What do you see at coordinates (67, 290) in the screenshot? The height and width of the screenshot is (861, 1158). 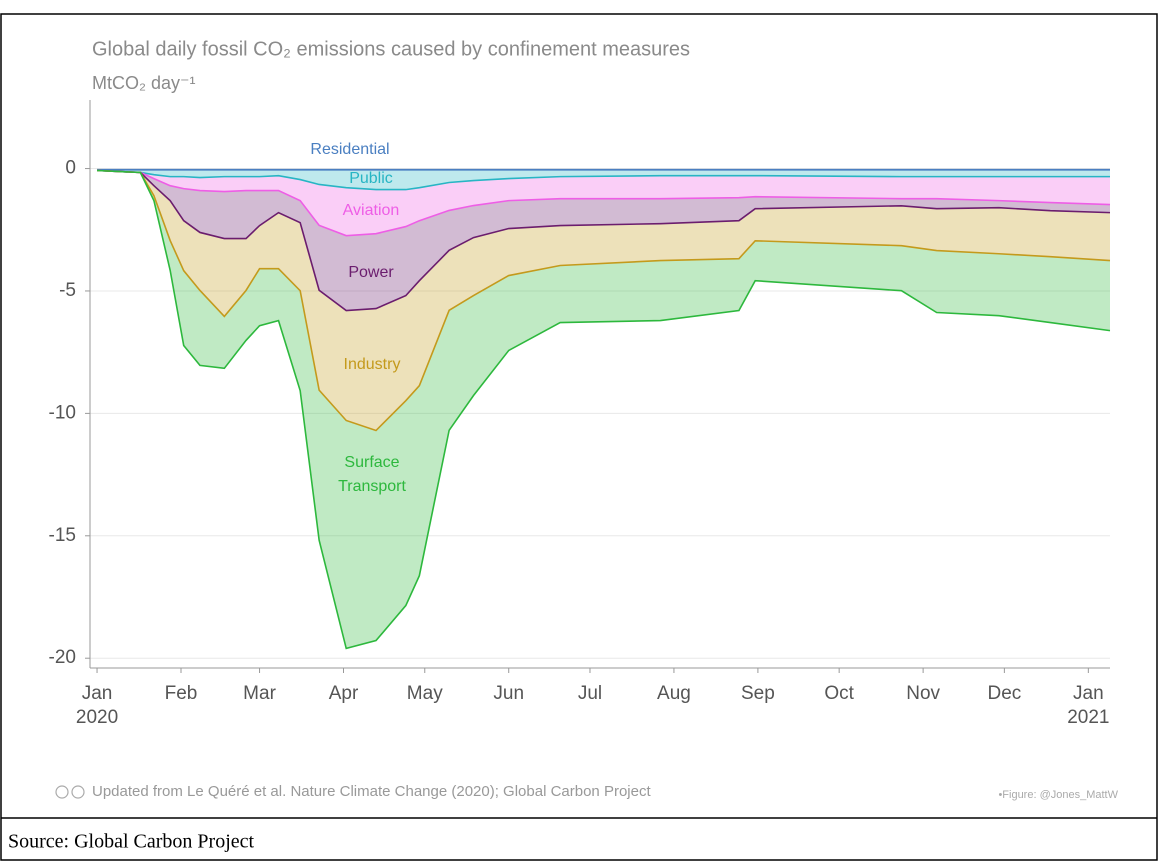 I see `y-tick-label: -5` at bounding box center [67, 290].